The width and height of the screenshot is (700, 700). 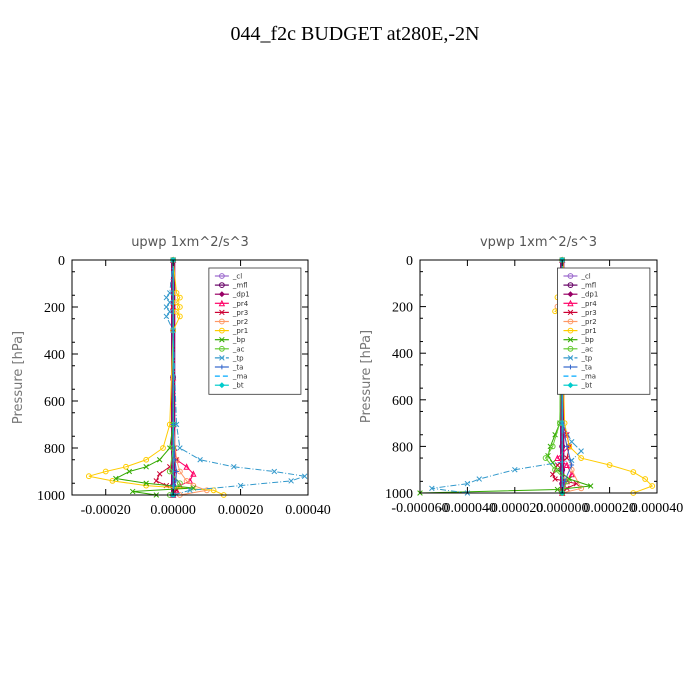 What do you see at coordinates (562, 508) in the screenshot?
I see `x-tick-label: 0.000000` at bounding box center [562, 508].